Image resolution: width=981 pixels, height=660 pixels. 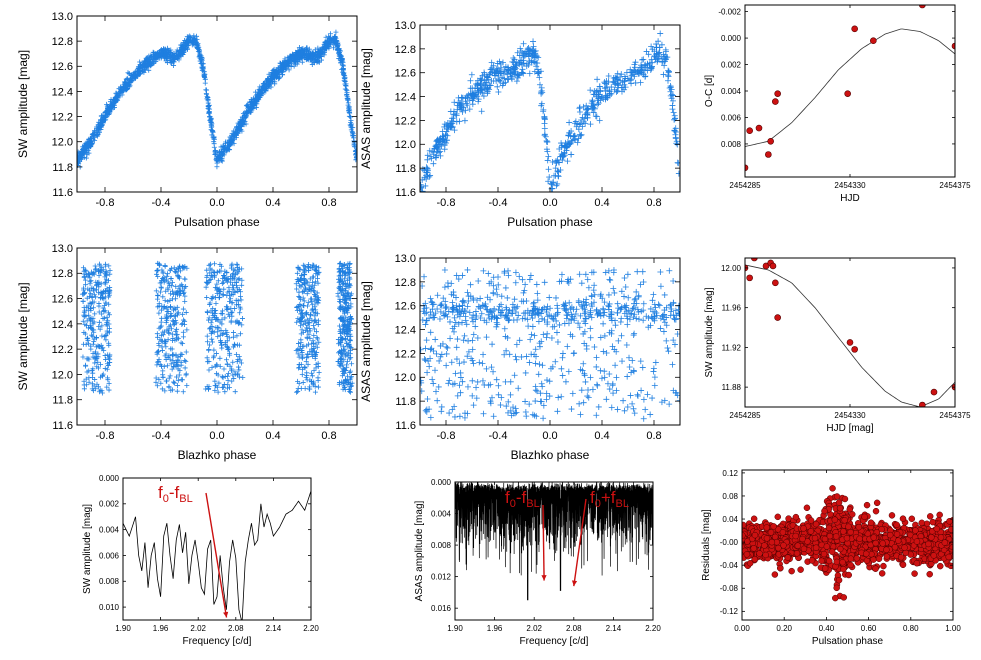 What do you see at coordinates (405, 145) in the screenshot?
I see `y-tick-label: 12.0` at bounding box center [405, 145].